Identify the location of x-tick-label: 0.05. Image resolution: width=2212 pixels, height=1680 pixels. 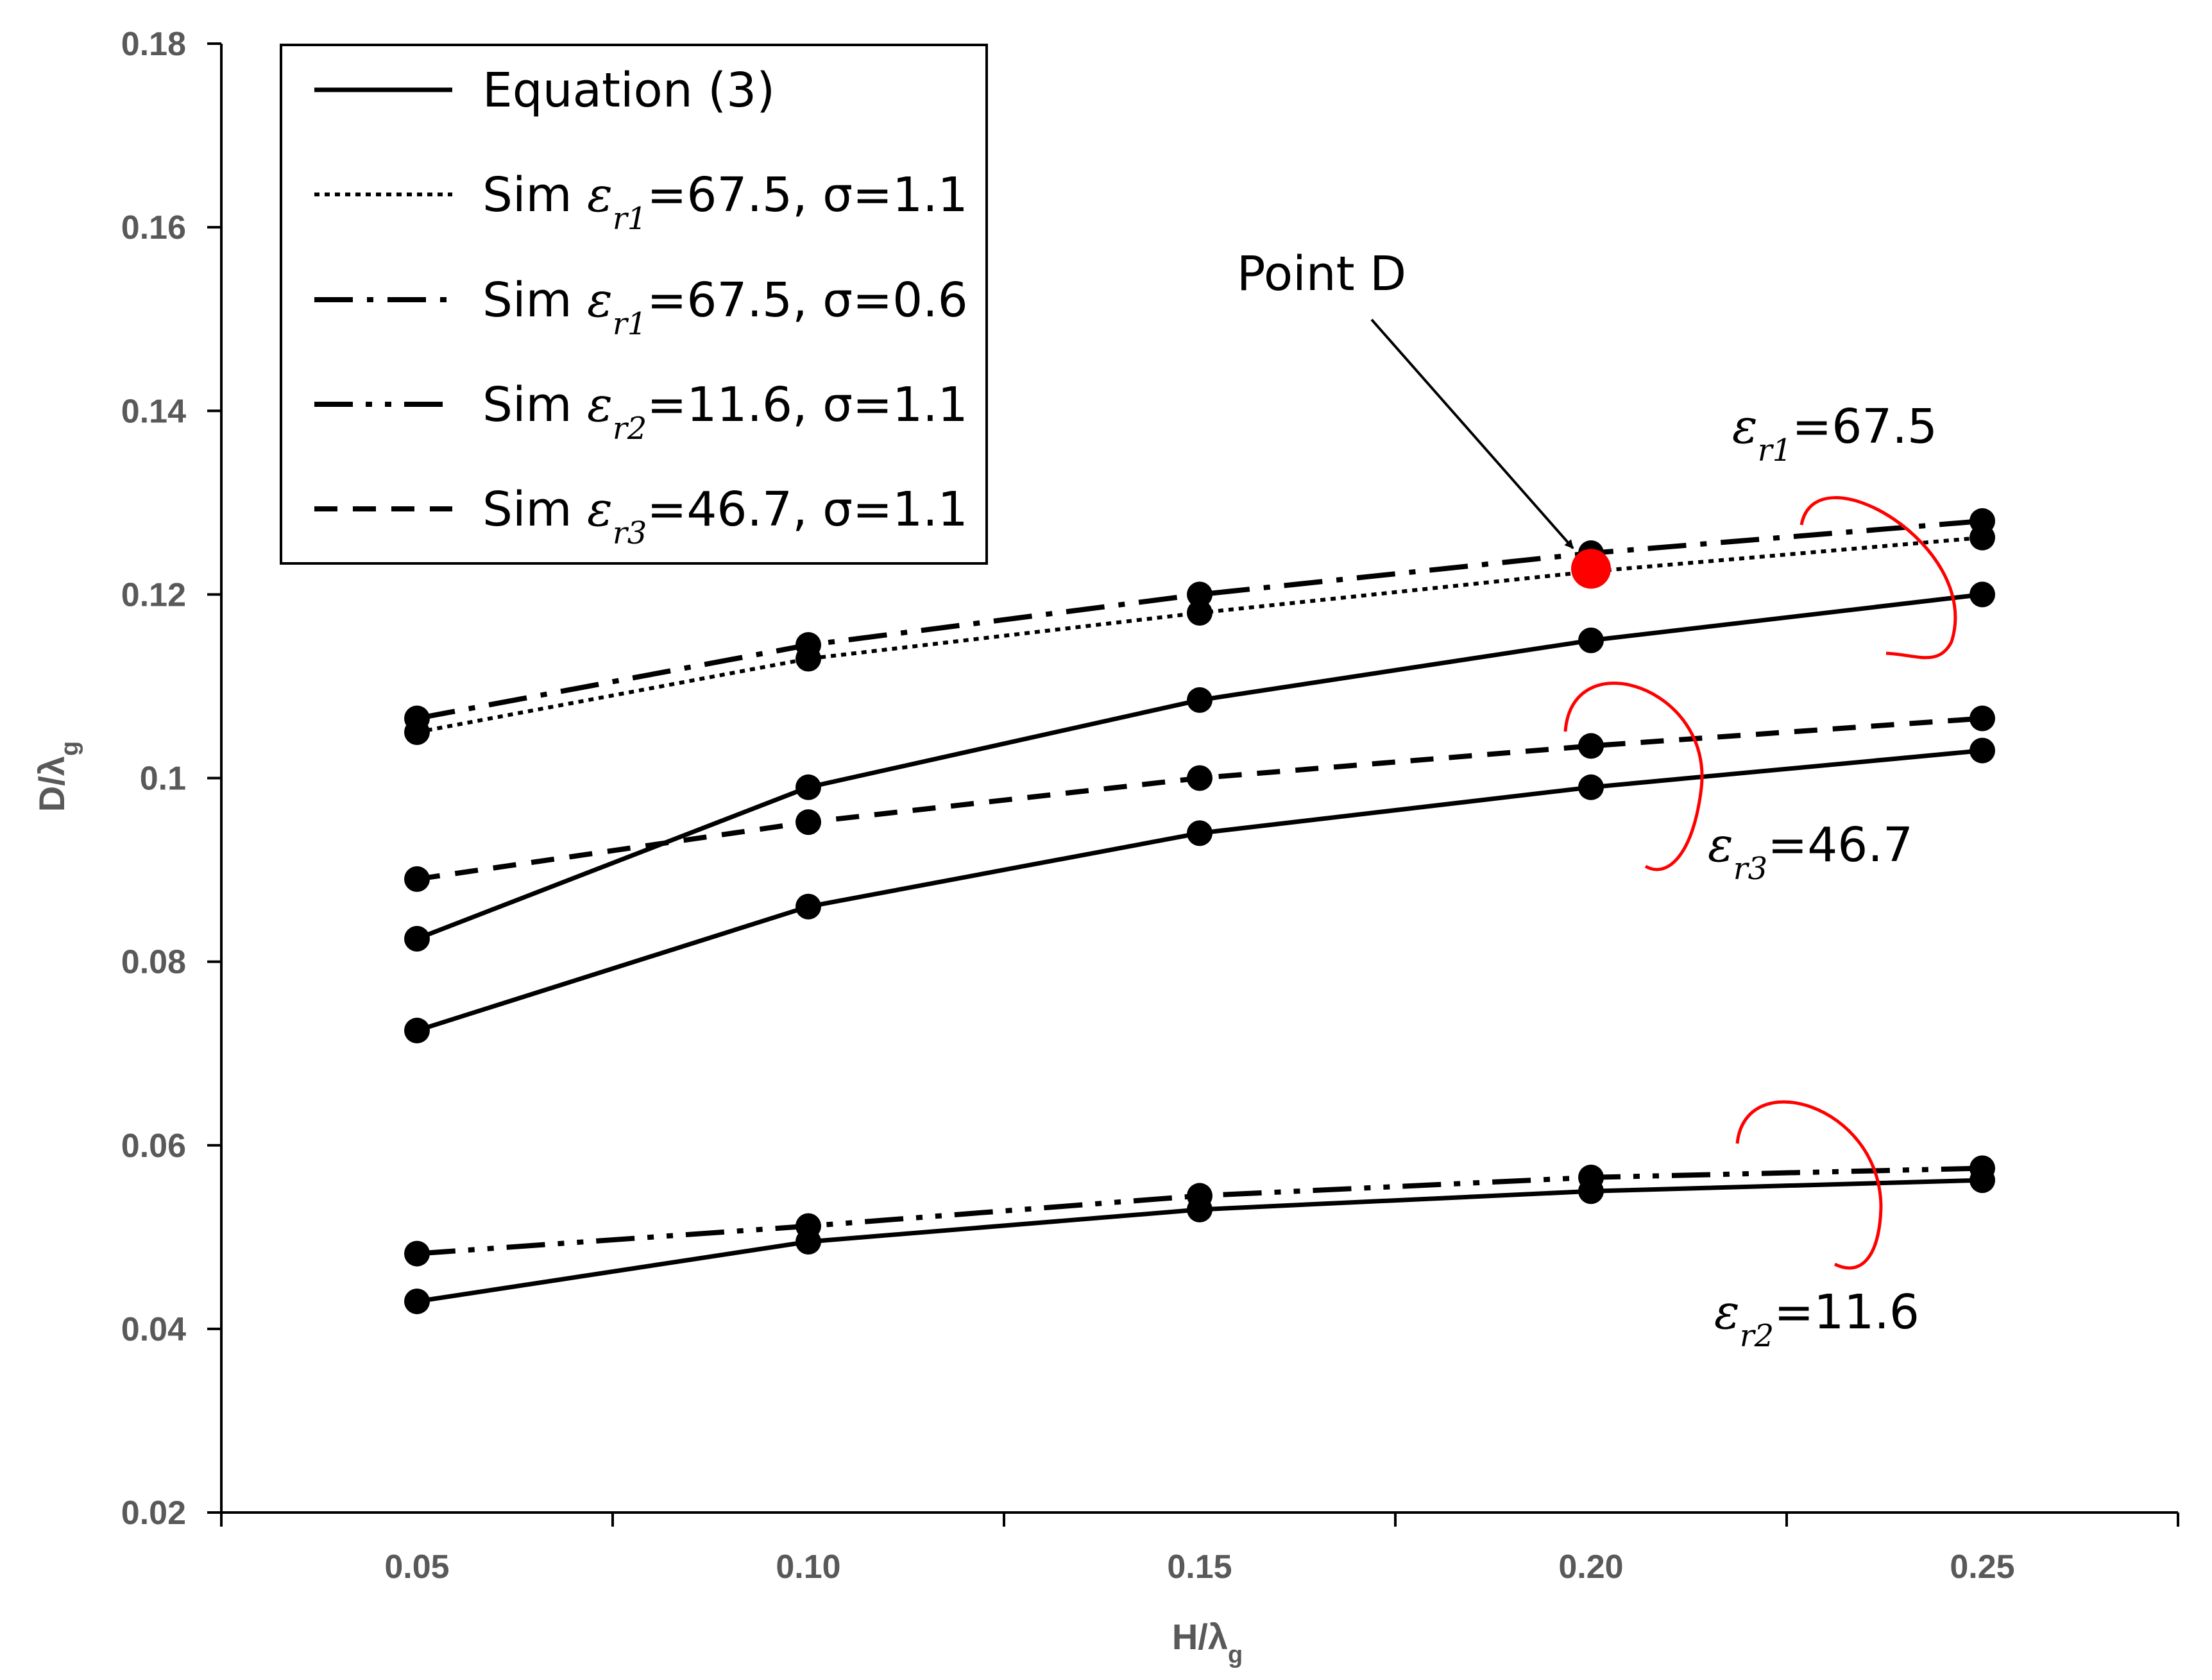
(416, 1567).